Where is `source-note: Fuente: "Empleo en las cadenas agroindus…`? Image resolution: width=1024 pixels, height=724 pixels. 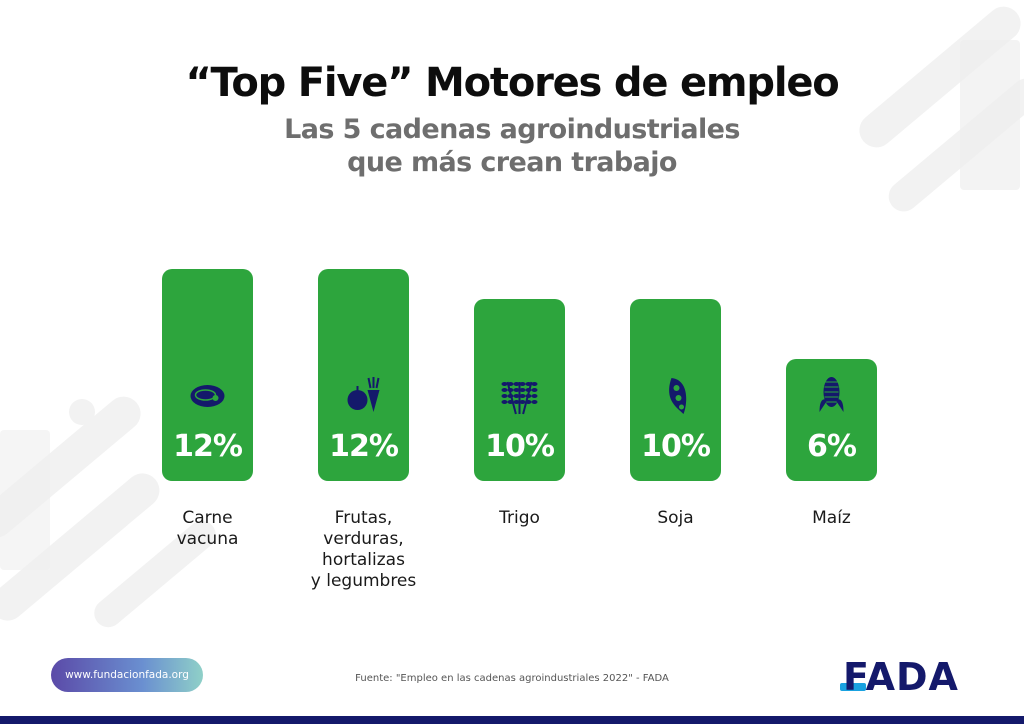
source-note: Fuente: "Empleo en las cadenas agroindus… is located at coordinates (512, 678).